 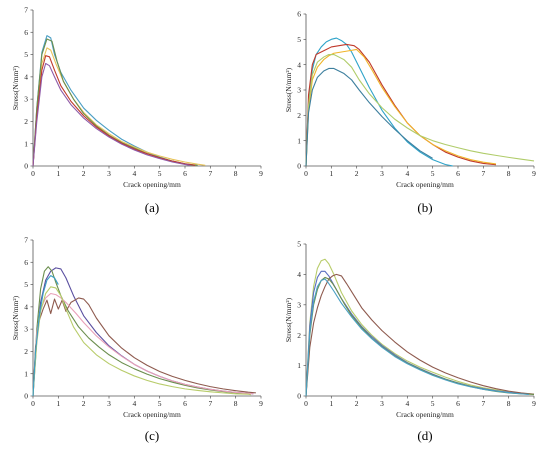 What do you see at coordinates (152, 435) in the screenshot?
I see `panel-label: (c)` at bounding box center [152, 435].